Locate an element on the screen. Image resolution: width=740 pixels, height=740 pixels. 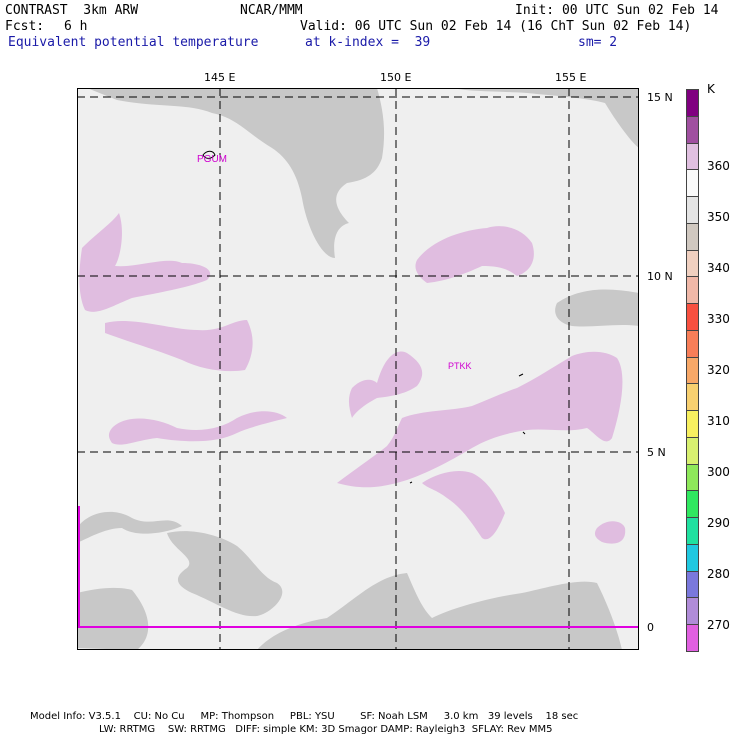
smoothing-info: sm= 2 is located at coordinates (598, 42).